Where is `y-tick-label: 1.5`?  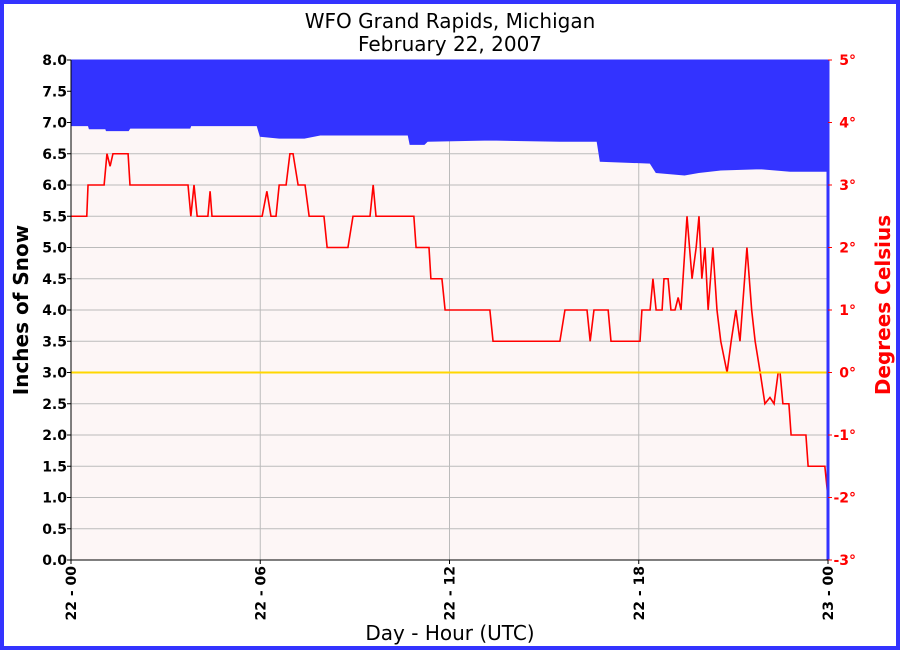
y-tick-label: 1.5 is located at coordinates (54, 467).